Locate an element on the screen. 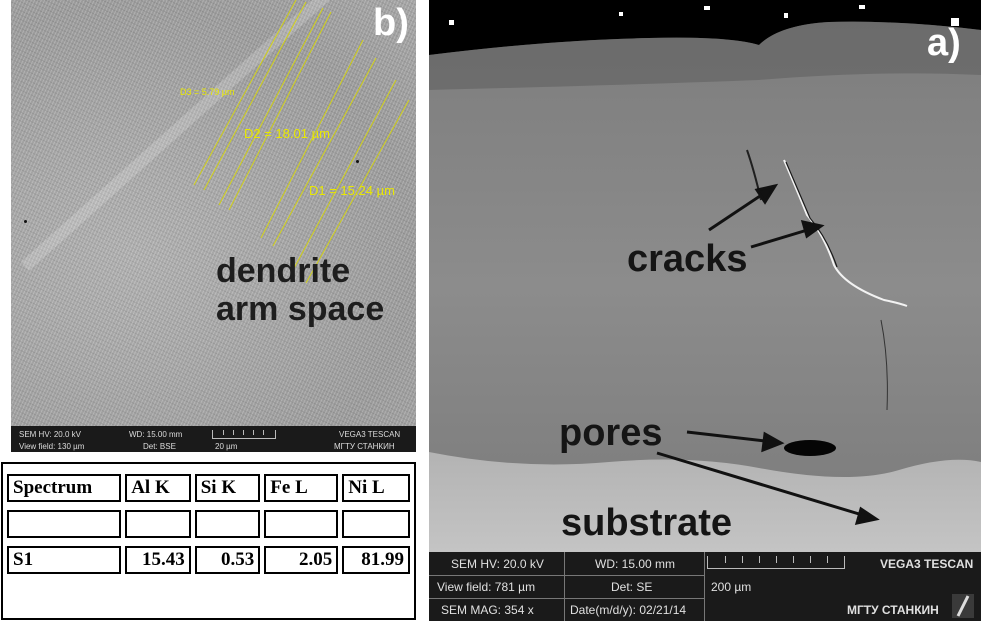  info-date: Date(m/d/y): 02/21/14 is located at coordinates (628, 610).